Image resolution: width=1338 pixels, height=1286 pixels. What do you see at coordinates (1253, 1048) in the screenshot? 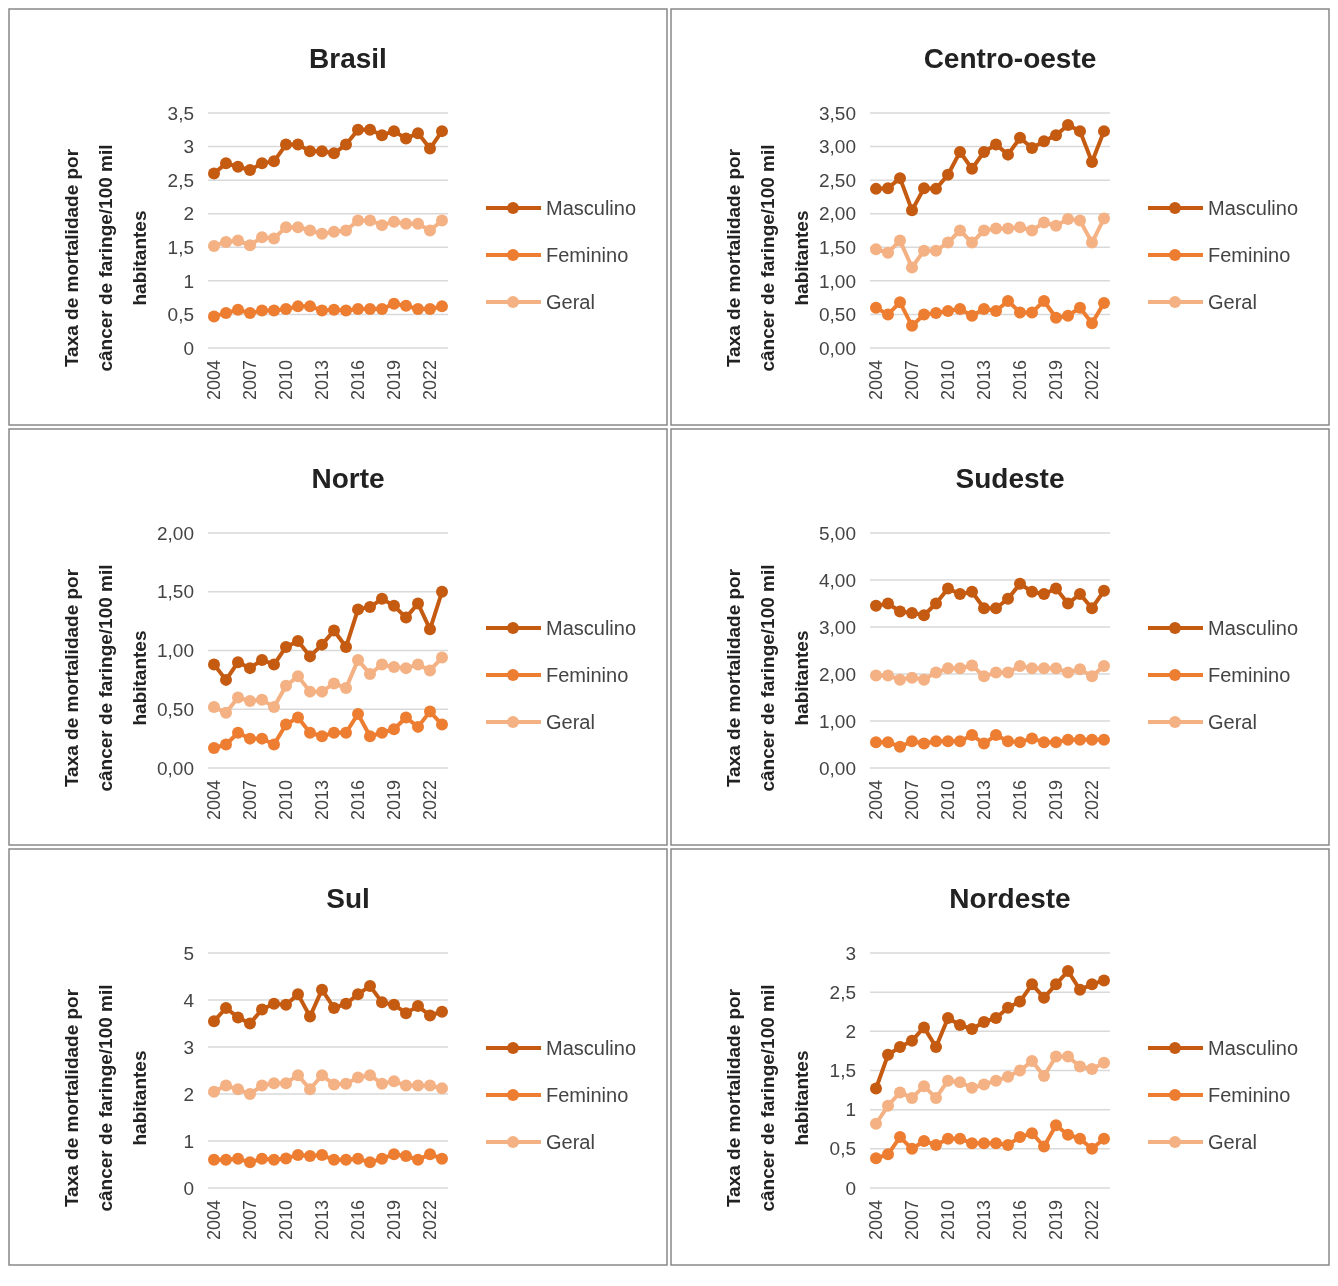
I see `legend-label: Masculino` at bounding box center [1253, 1048].